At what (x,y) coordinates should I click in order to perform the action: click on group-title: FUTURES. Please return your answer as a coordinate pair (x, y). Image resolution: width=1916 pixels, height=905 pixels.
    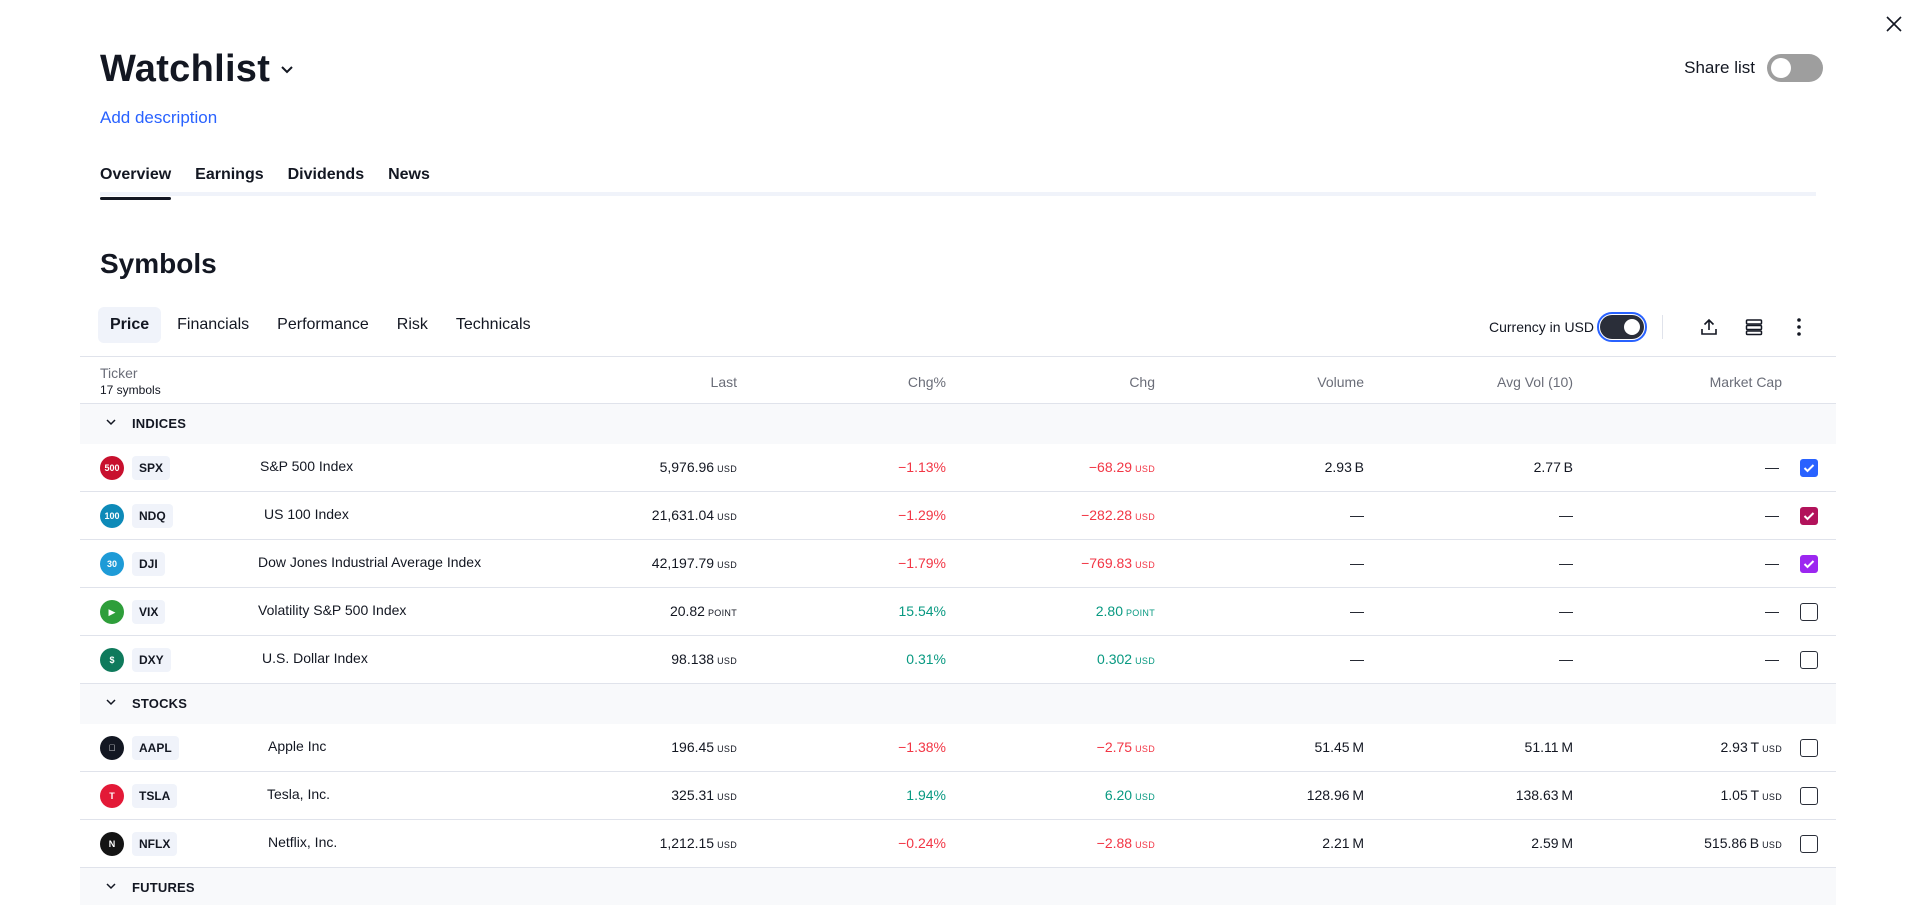
    Looking at the image, I should click on (163, 887).